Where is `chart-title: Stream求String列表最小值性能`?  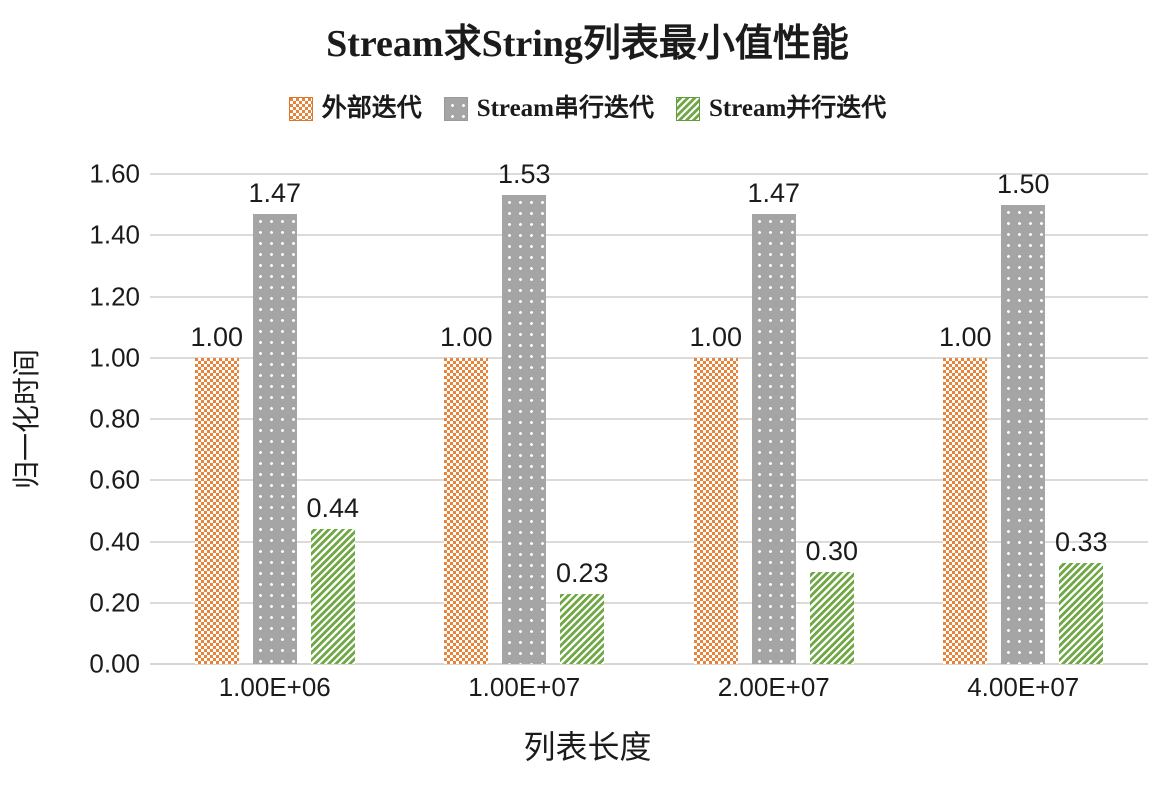 chart-title: Stream求String列表最小值性能 is located at coordinates (587, 44).